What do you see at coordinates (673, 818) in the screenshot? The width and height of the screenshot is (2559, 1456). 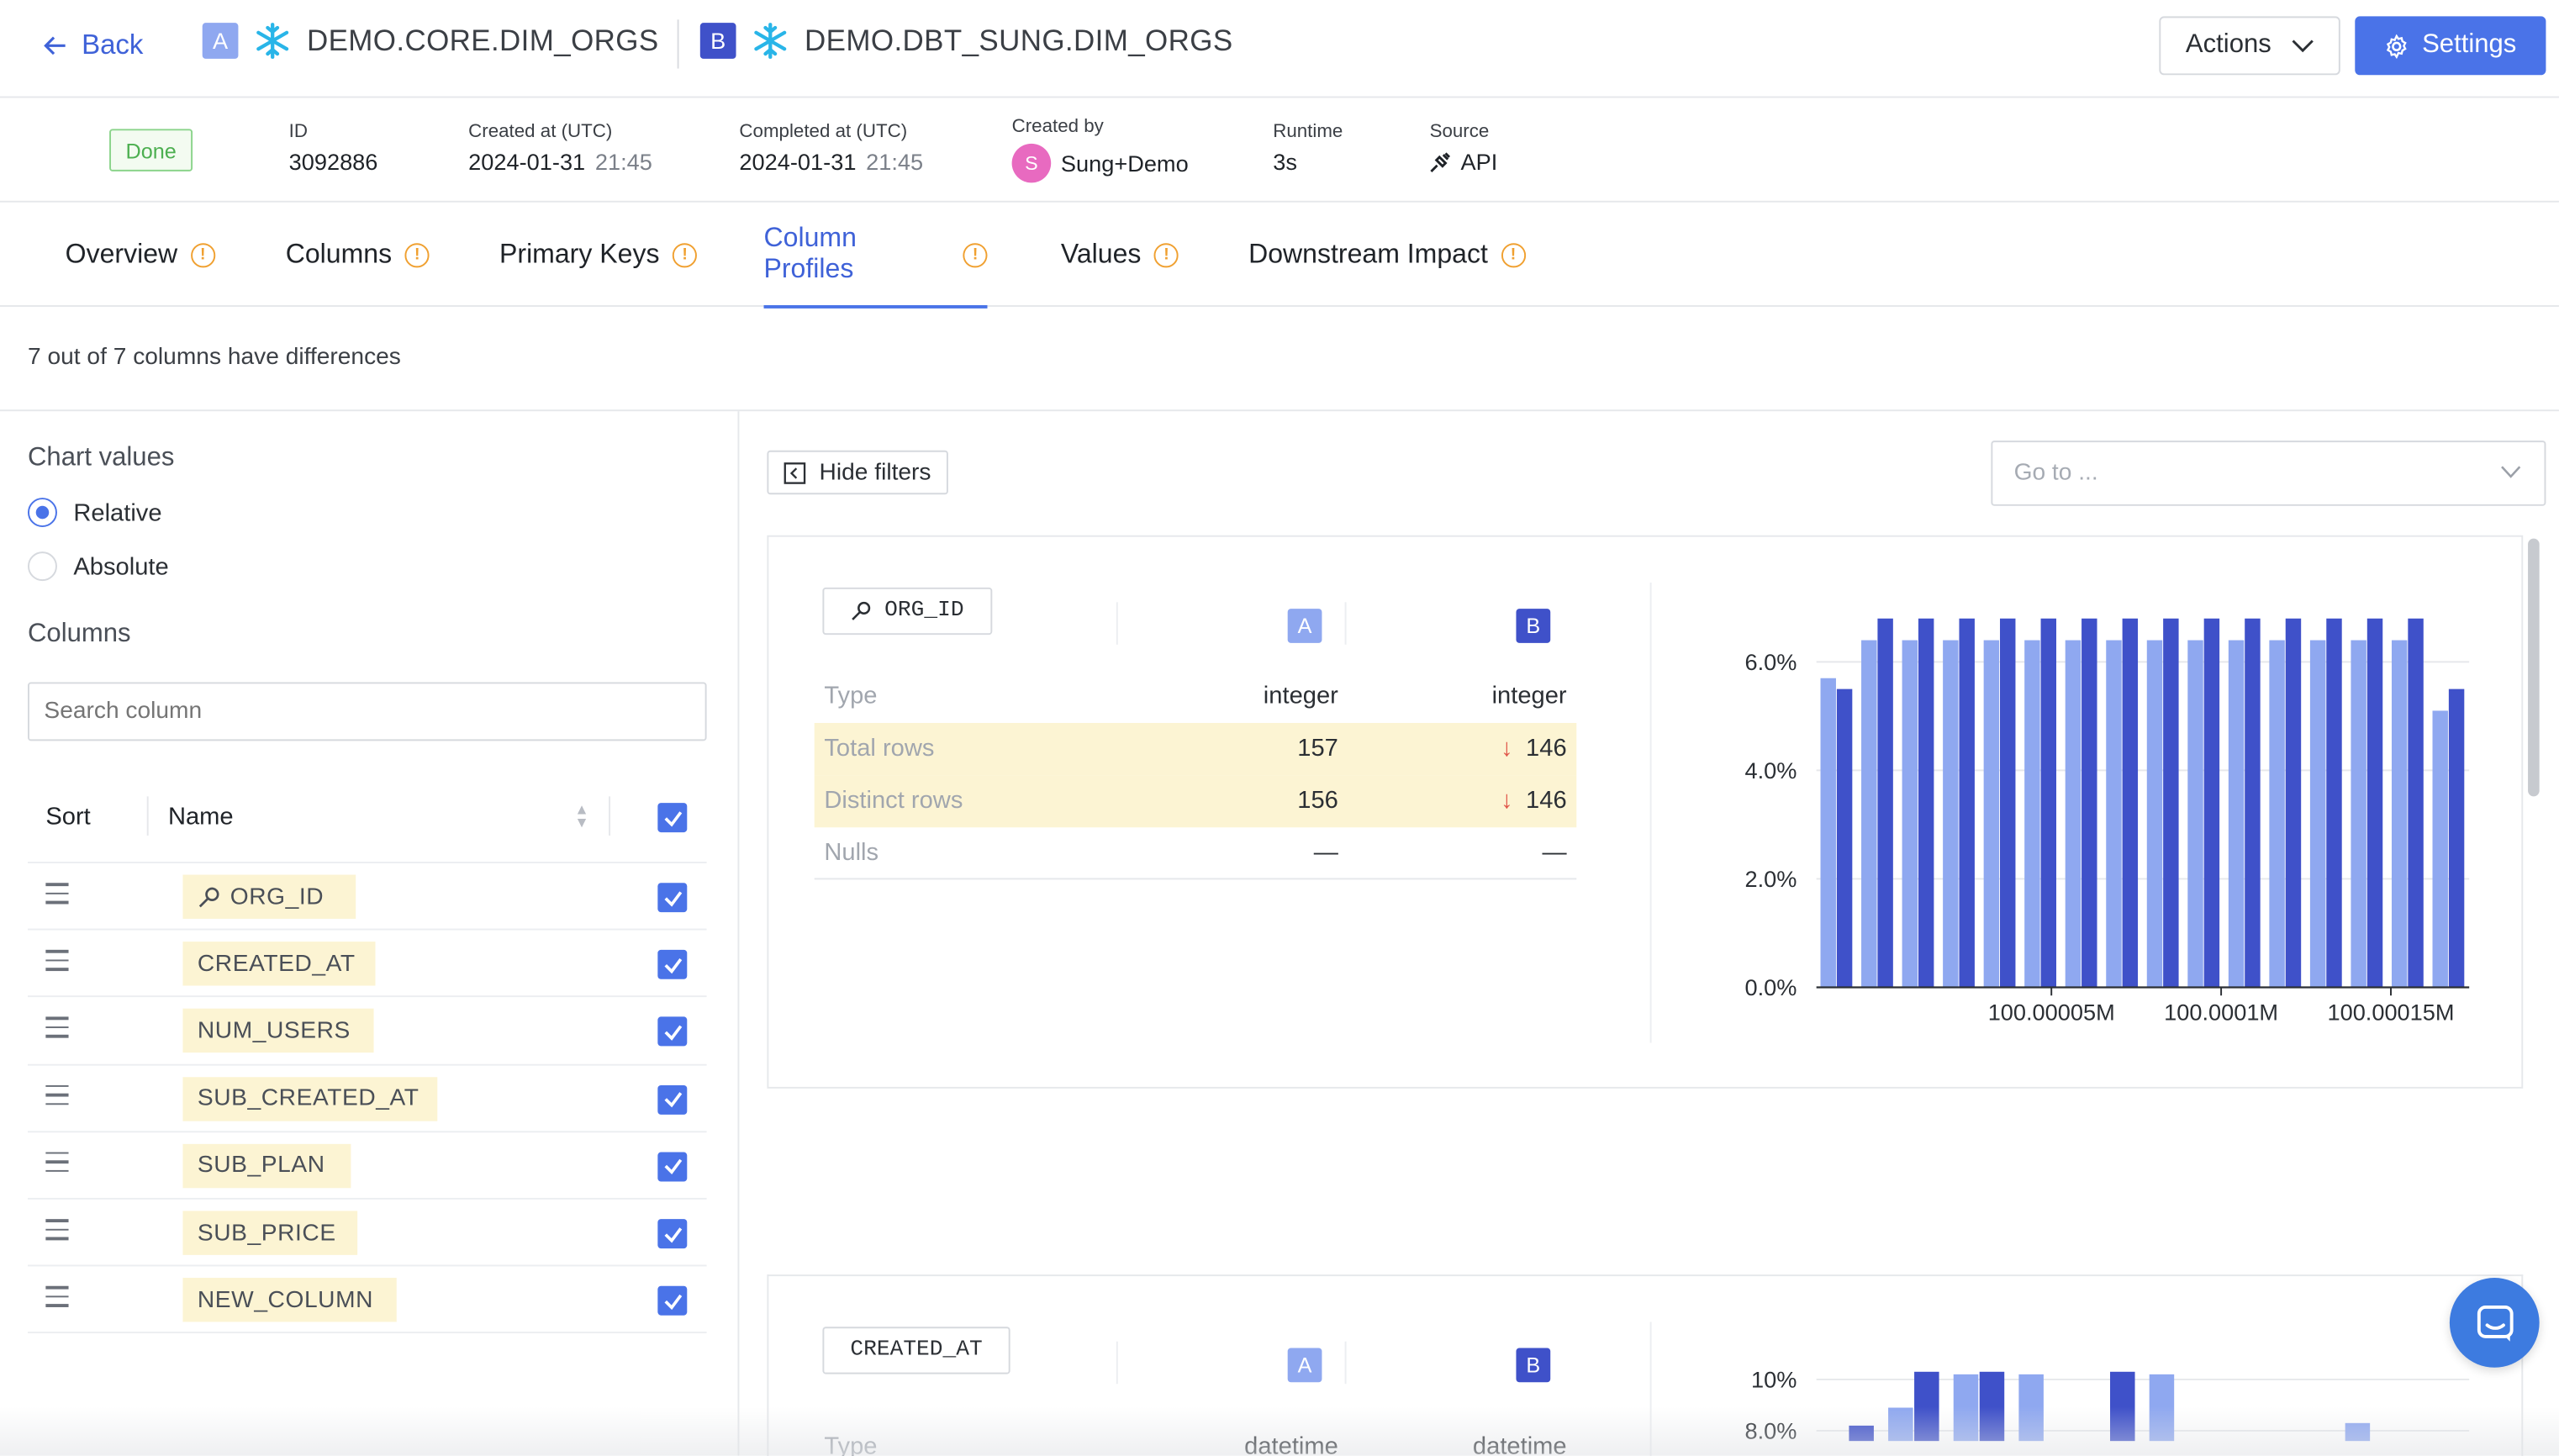 I see `select-all-checkbox` at bounding box center [673, 818].